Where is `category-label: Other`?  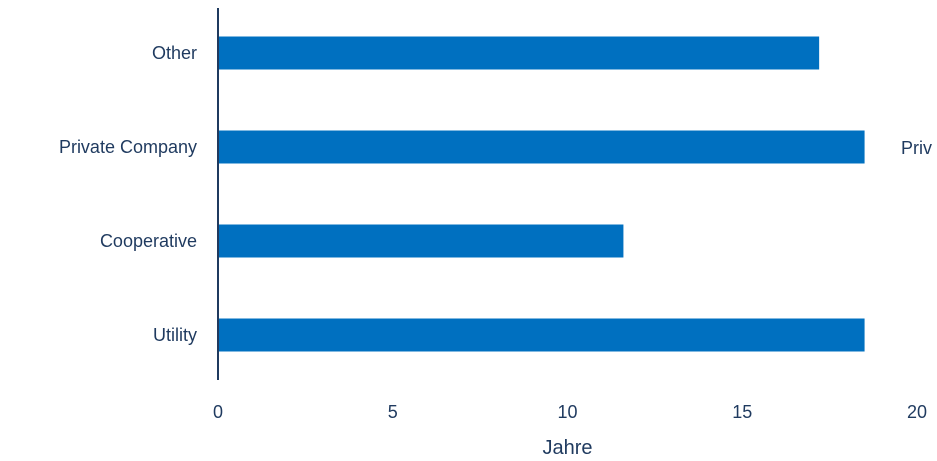
category-label: Other is located at coordinates (174, 53).